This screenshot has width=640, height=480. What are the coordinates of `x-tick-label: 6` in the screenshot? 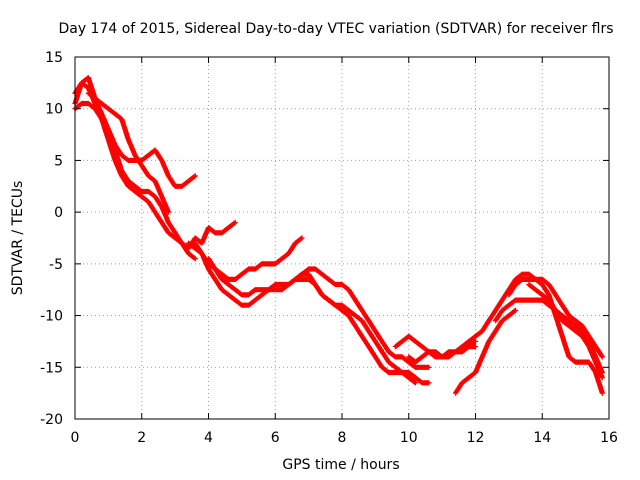 It's located at (275, 438).